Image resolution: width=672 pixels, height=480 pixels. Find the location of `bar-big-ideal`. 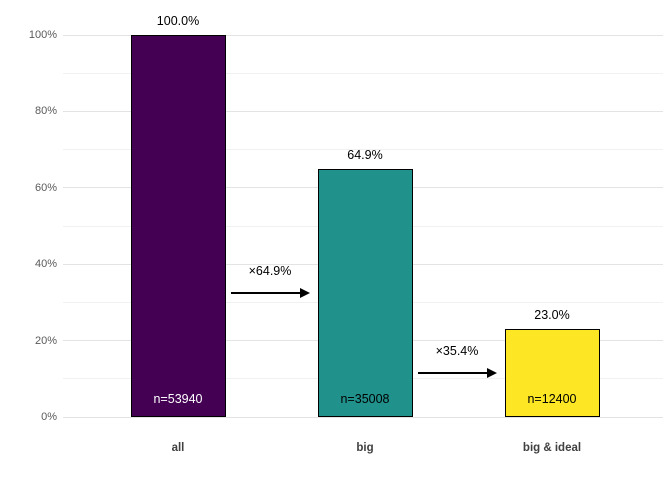

bar-big-ideal is located at coordinates (552, 373).